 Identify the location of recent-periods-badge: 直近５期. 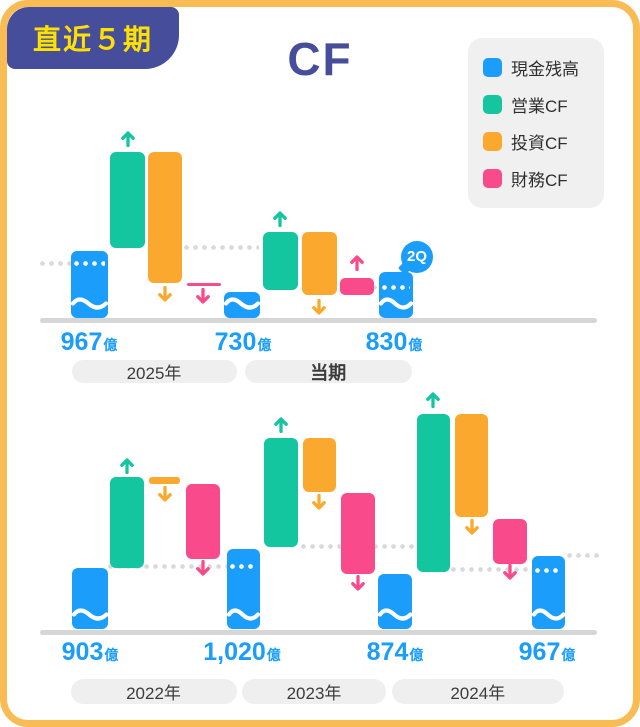
(93, 38).